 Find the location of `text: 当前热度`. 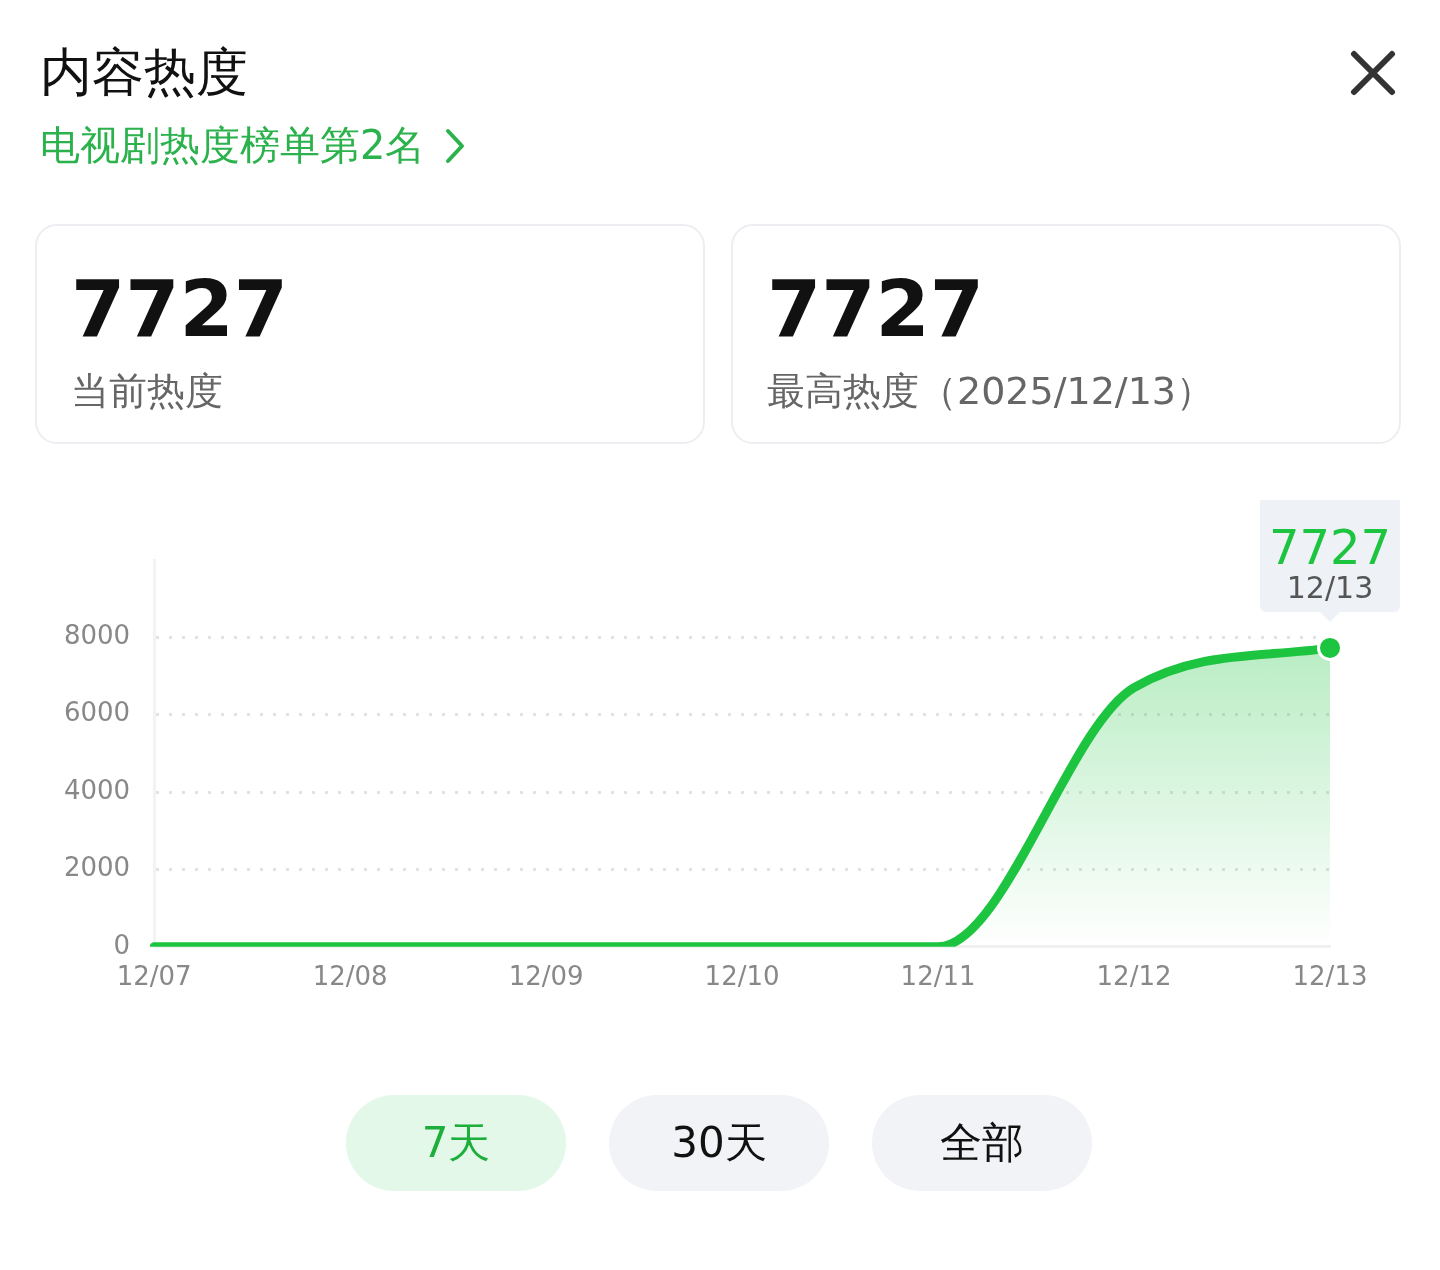

text: 当前热度 is located at coordinates (147, 391).